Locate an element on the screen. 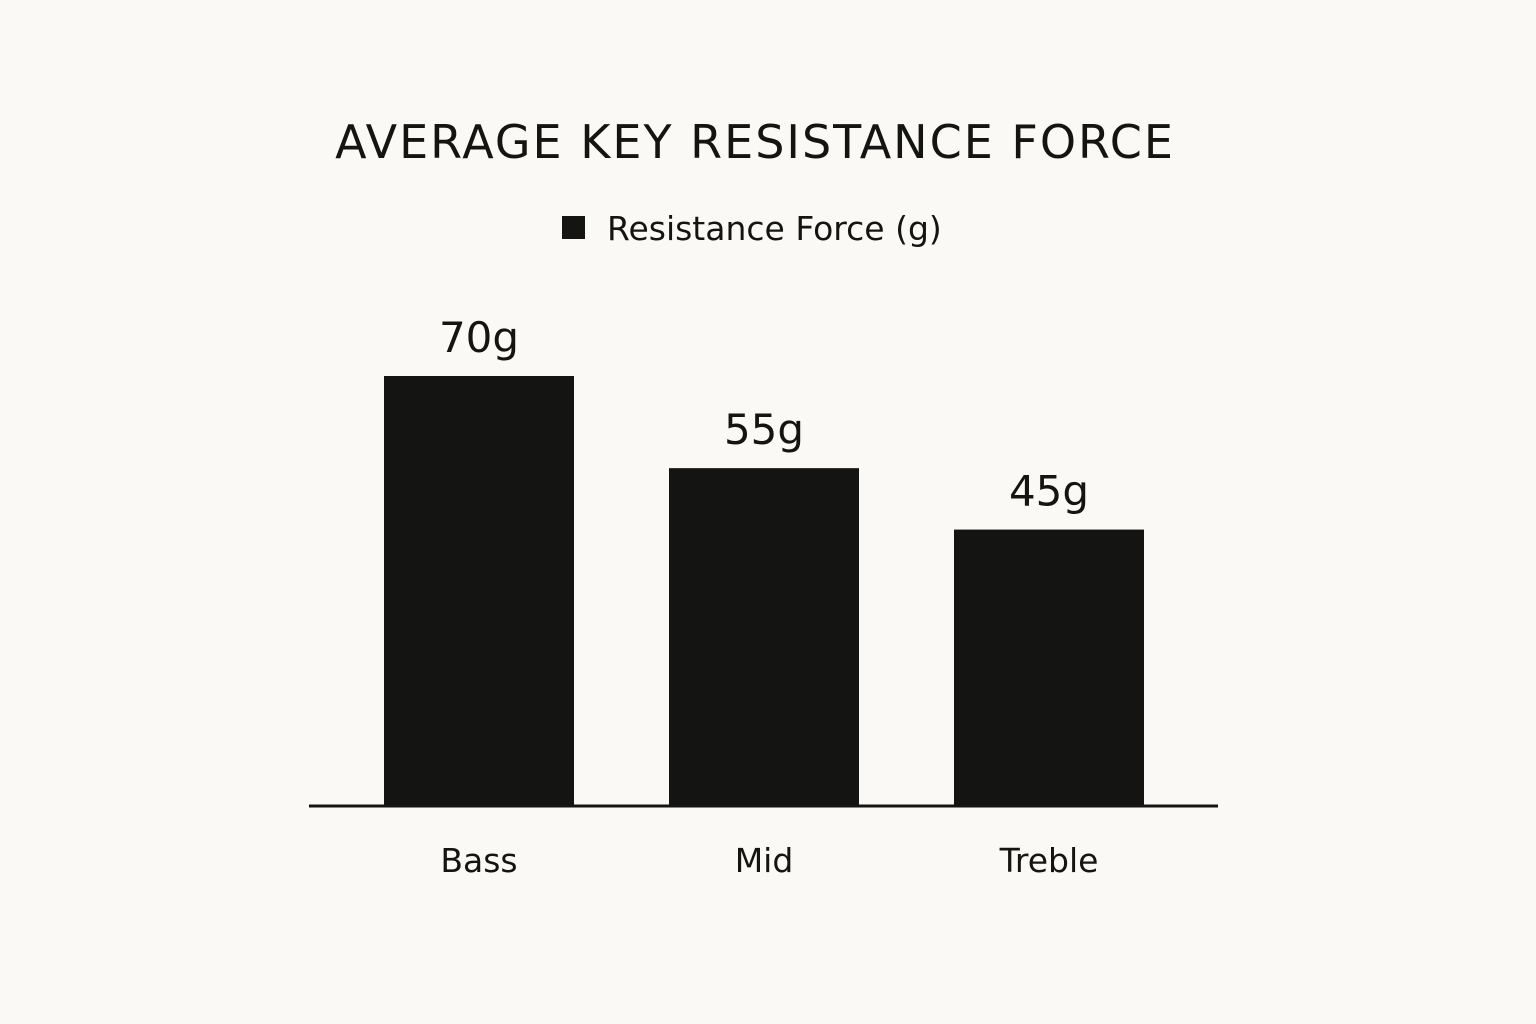  legend: Resistance Force (g) is located at coordinates (752, 228).